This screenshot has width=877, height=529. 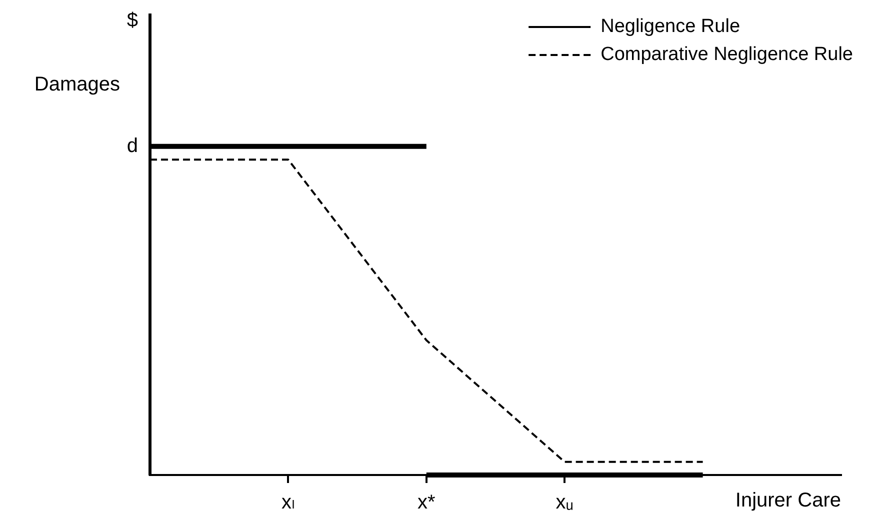 What do you see at coordinates (288, 503) in the screenshot?
I see `x-tick-label: xₗ` at bounding box center [288, 503].